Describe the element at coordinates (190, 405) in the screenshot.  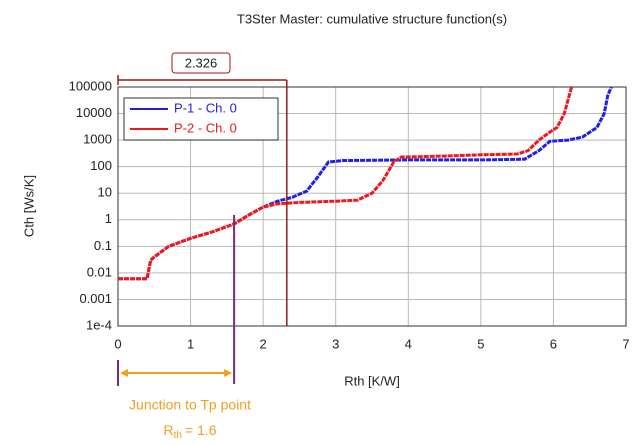
I see `junction-text: Junction to Tp point` at that location.